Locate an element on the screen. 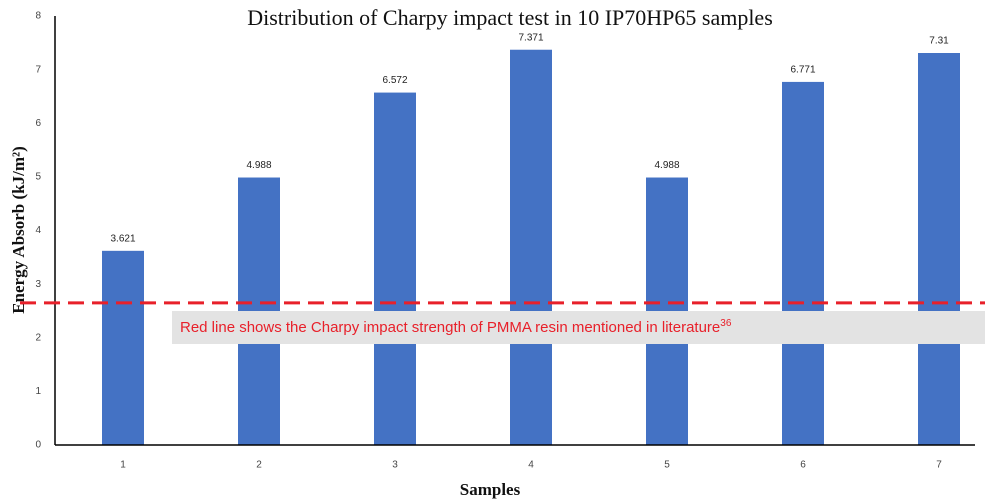 Image resolution: width=985 pixels, height=504 pixels. x-axis-label: Samples is located at coordinates (490, 489).